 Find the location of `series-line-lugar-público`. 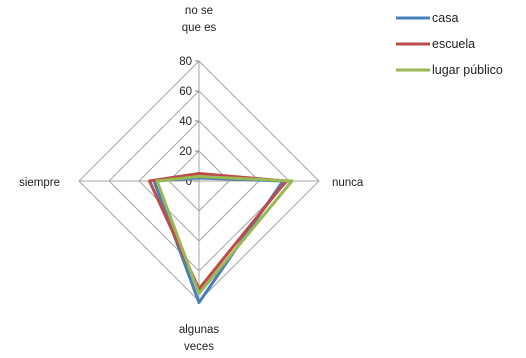

series-line-lugar-público is located at coordinates (224, 235).